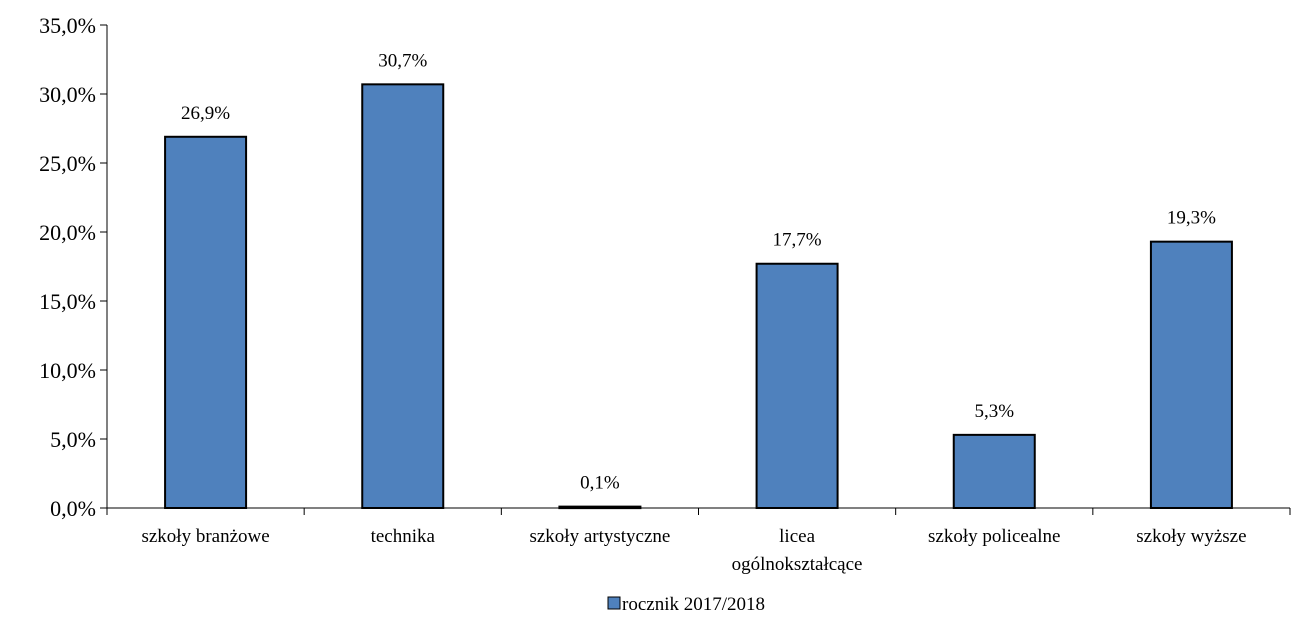  I want to click on data-label: 26,9%, so click(205, 113).